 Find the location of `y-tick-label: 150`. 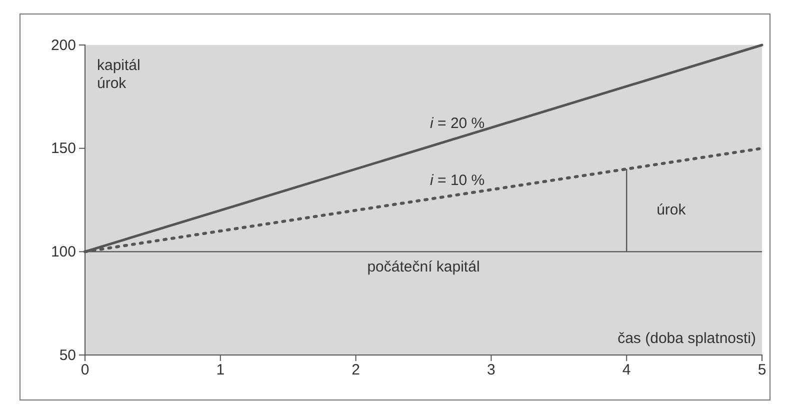

y-tick-label: 150 is located at coordinates (63, 149).